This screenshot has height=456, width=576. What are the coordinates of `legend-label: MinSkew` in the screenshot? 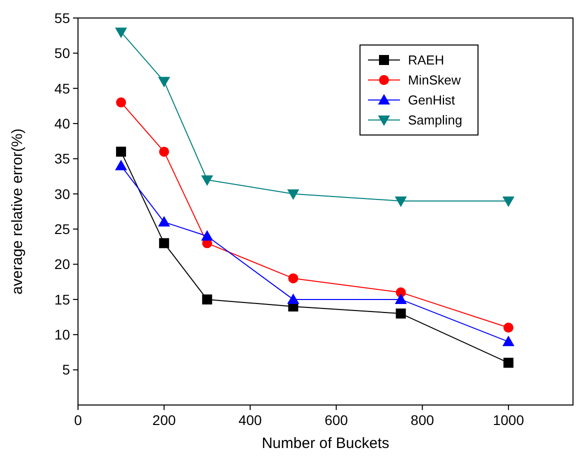 It's located at (435, 80).